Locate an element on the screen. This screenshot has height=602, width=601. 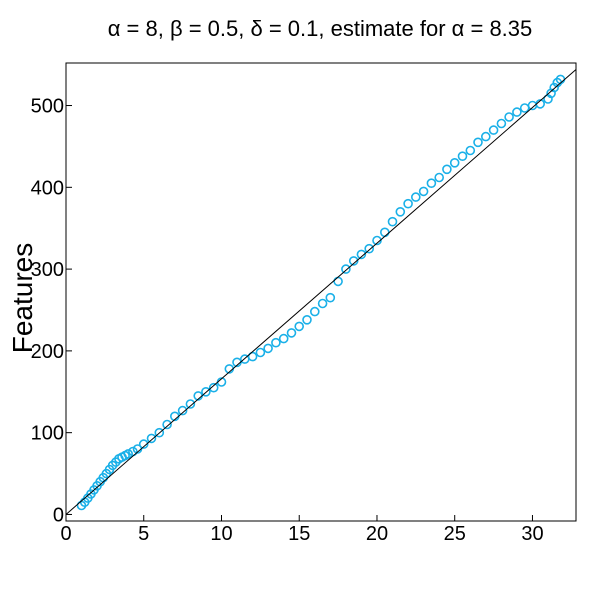
y-tick-label: 300 is located at coordinates (47, 270).